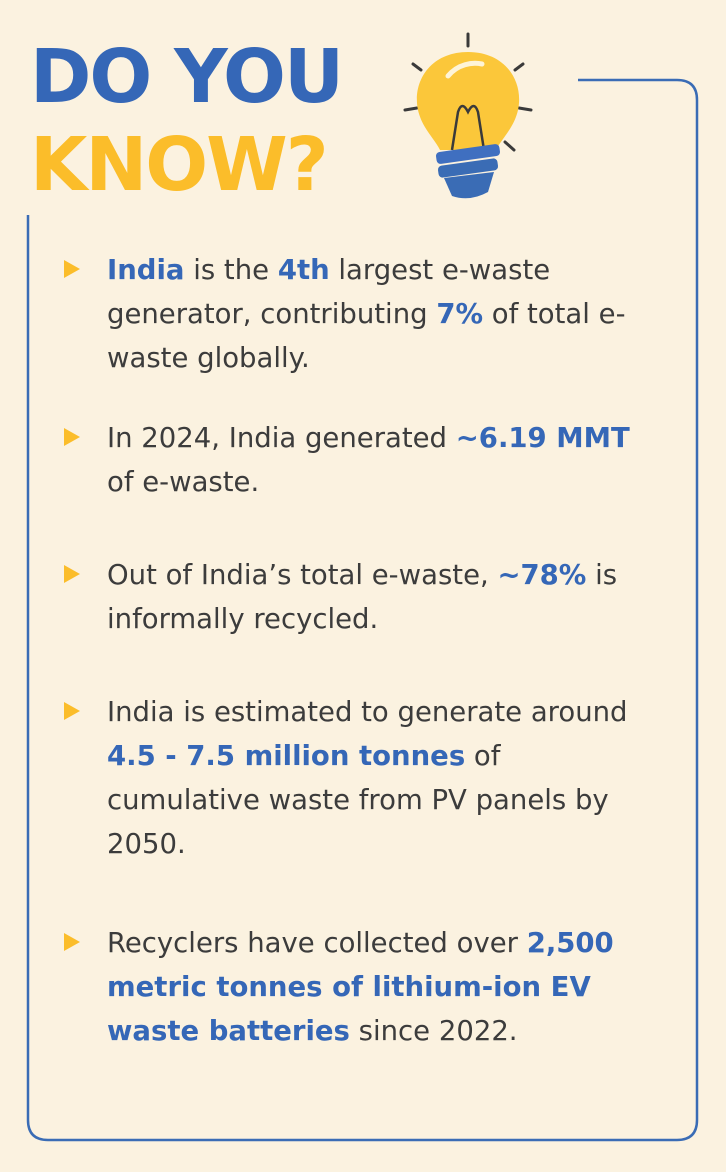 Image resolution: width=726 pixels, height=1172 pixels. What do you see at coordinates (303, 270) in the screenshot?
I see `highlight-text: 4th` at bounding box center [303, 270].